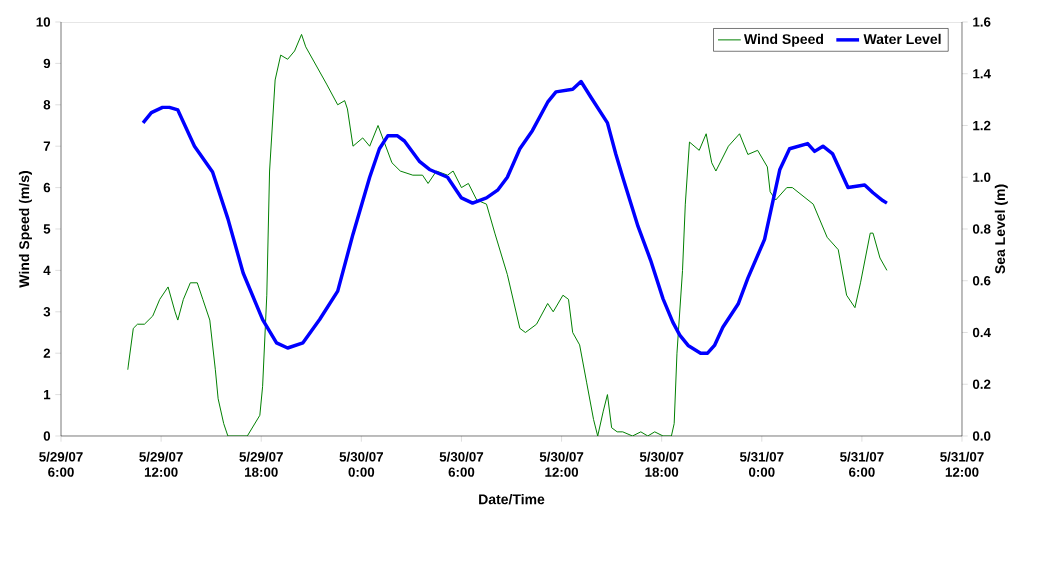  Describe the element at coordinates (981, 436) in the screenshot. I see `y2-tick-label: 0.0` at that location.